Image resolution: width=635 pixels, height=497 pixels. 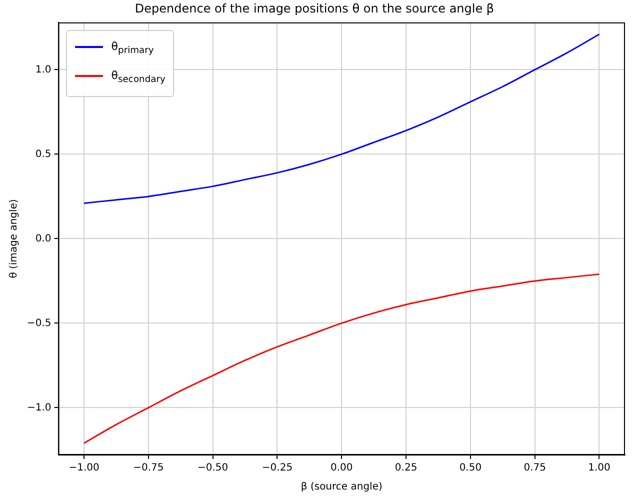 I want to click on y-tick-label: −0.5, so click(x=39, y=323).